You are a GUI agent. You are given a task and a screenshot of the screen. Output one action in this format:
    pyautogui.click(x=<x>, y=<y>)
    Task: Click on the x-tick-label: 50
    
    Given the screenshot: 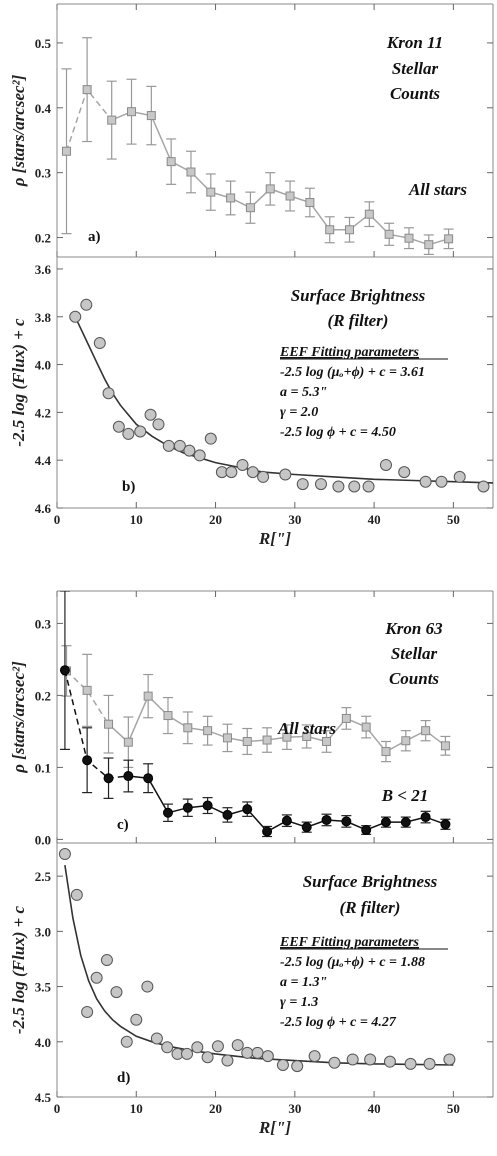 What is the action you would take?
    pyautogui.click(x=453, y=1108)
    